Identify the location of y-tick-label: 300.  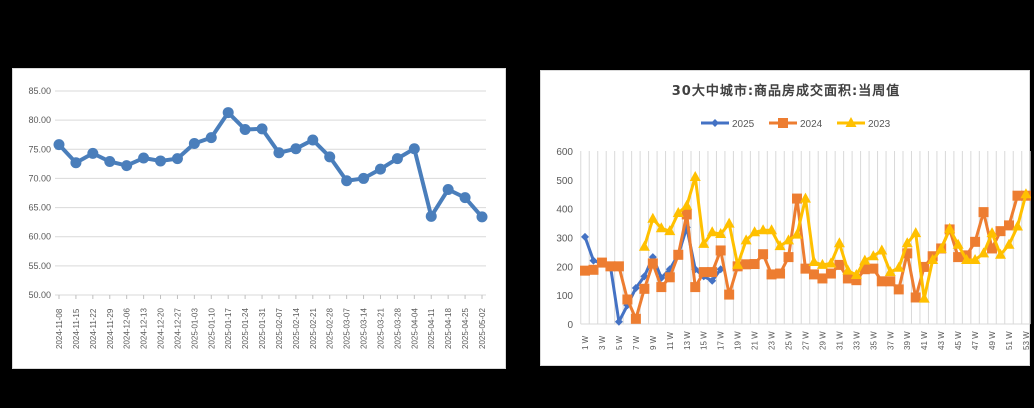
(564, 239).